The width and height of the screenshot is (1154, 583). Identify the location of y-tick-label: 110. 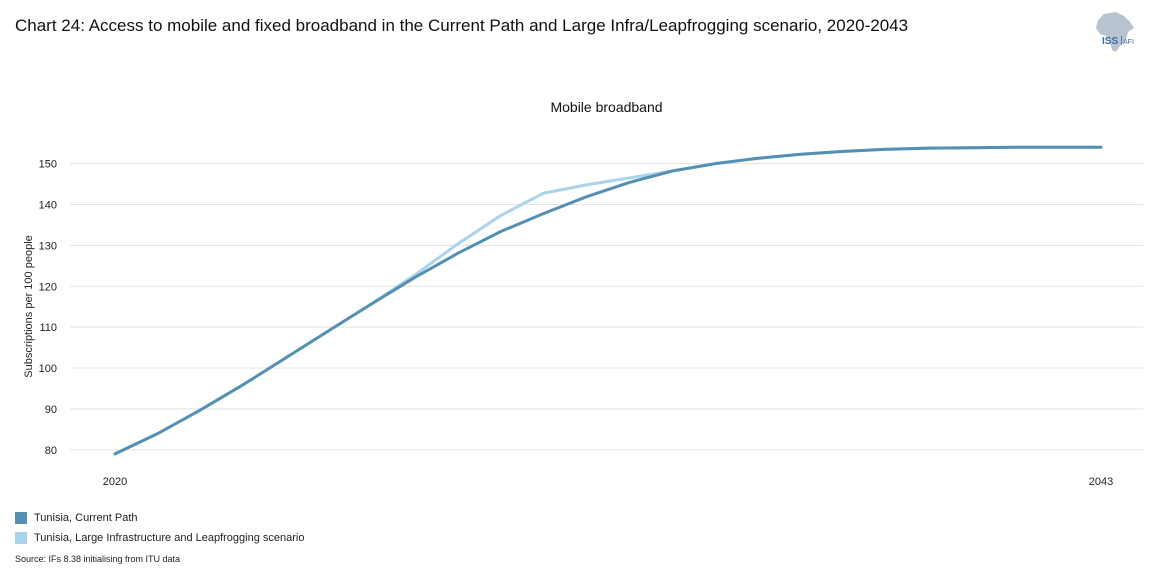
(48, 328).